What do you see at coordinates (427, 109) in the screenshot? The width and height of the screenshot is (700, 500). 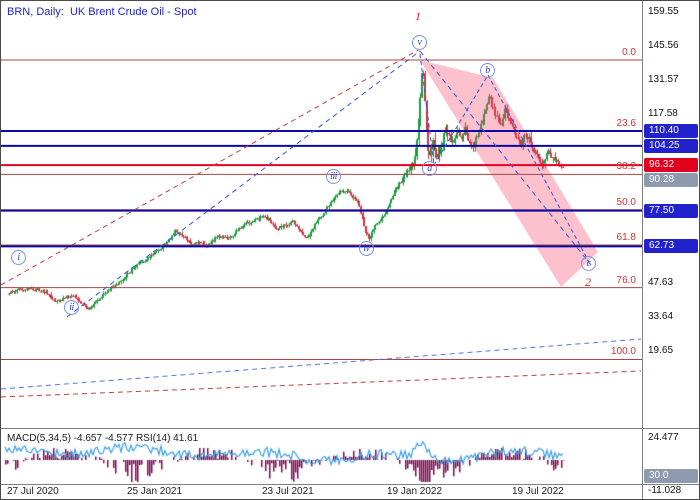 I see `projection-leg-v-a` at bounding box center [427, 109].